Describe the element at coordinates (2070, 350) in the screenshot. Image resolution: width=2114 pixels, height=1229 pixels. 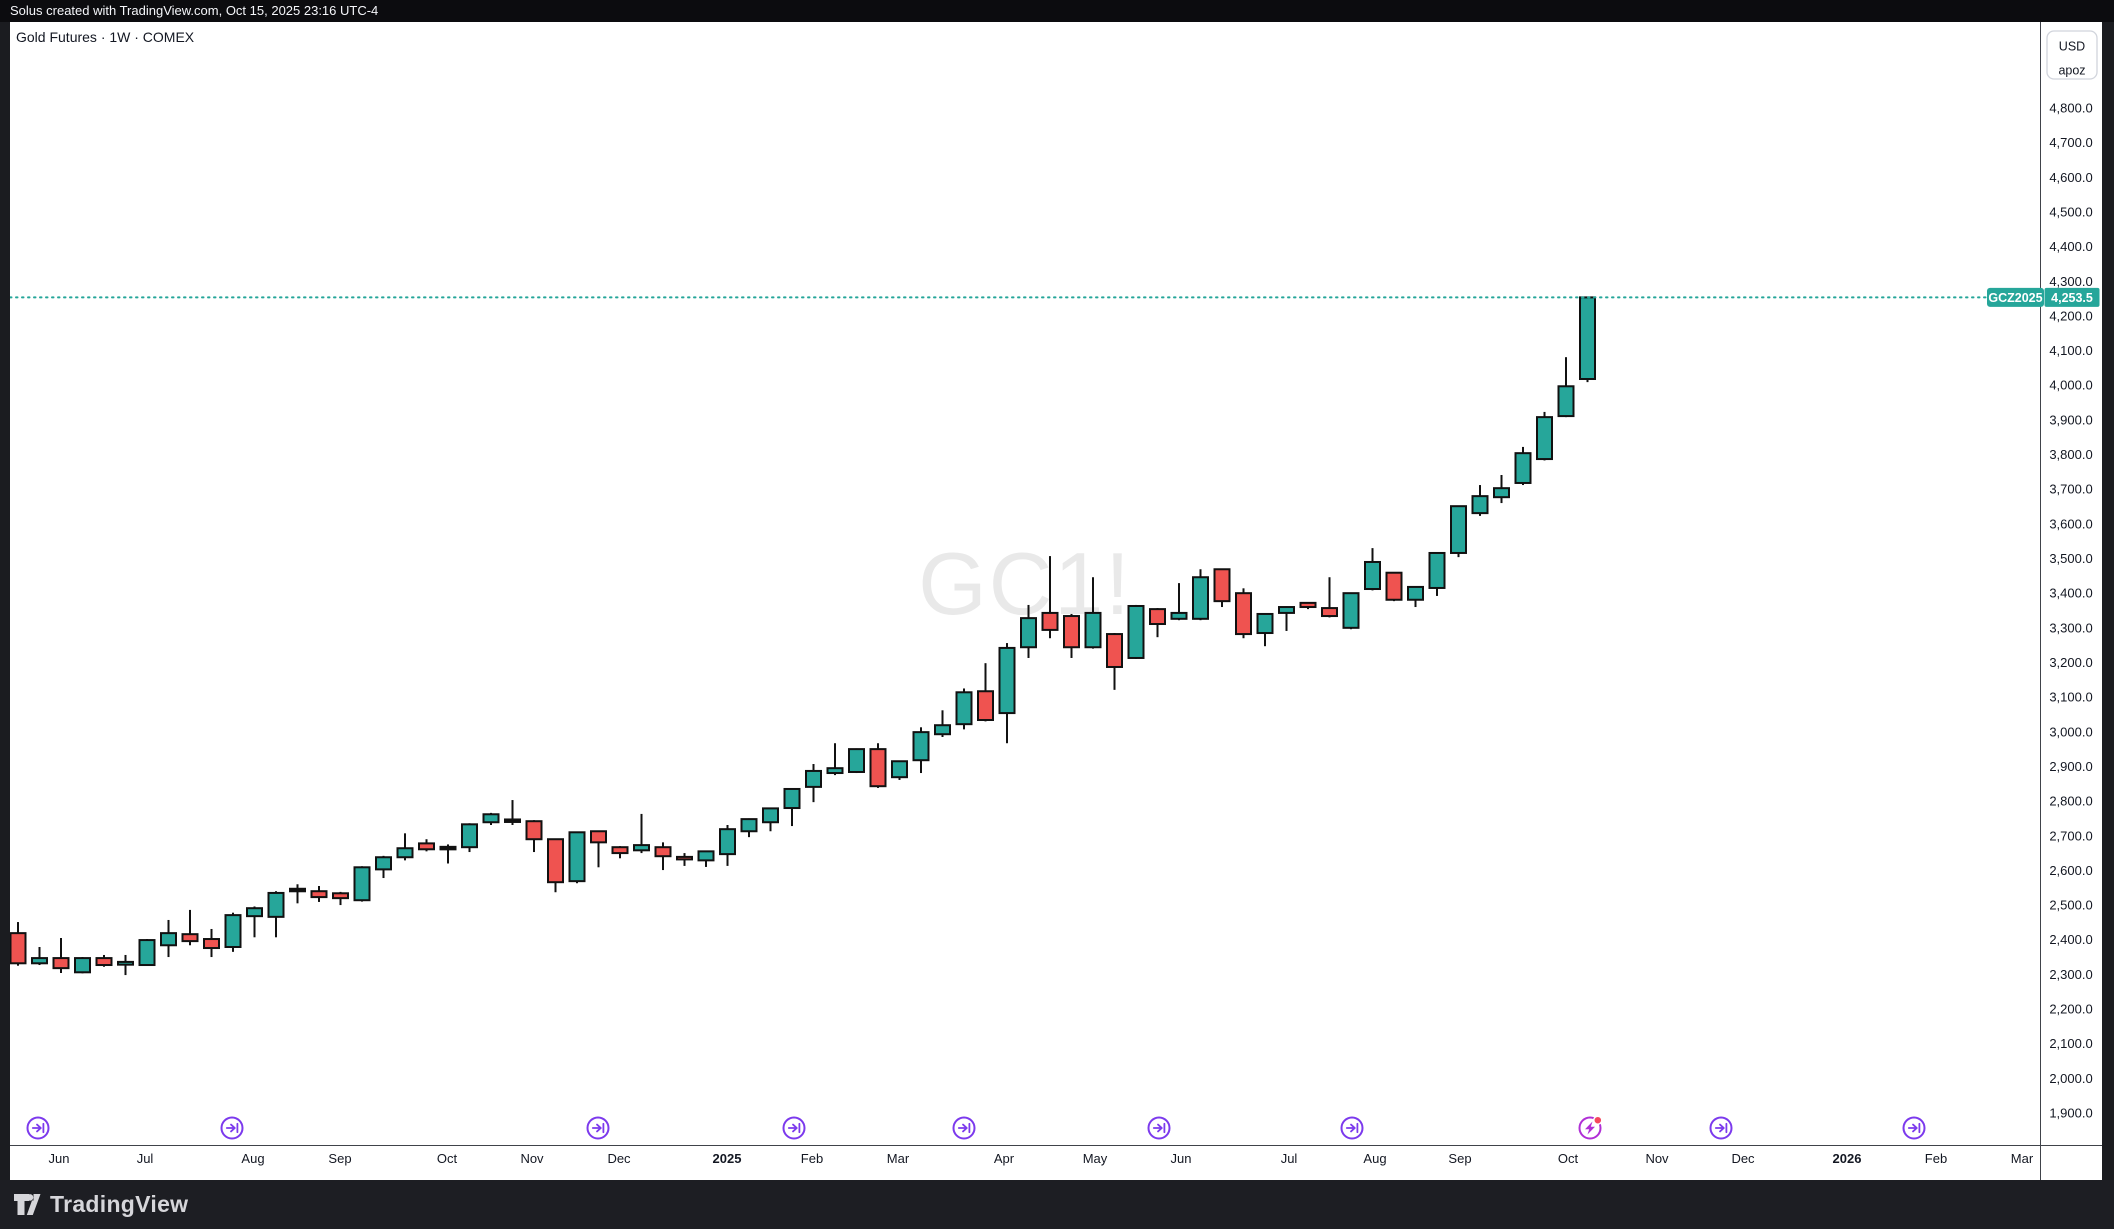
I see `price-tick-label: 4,100.0` at that location.